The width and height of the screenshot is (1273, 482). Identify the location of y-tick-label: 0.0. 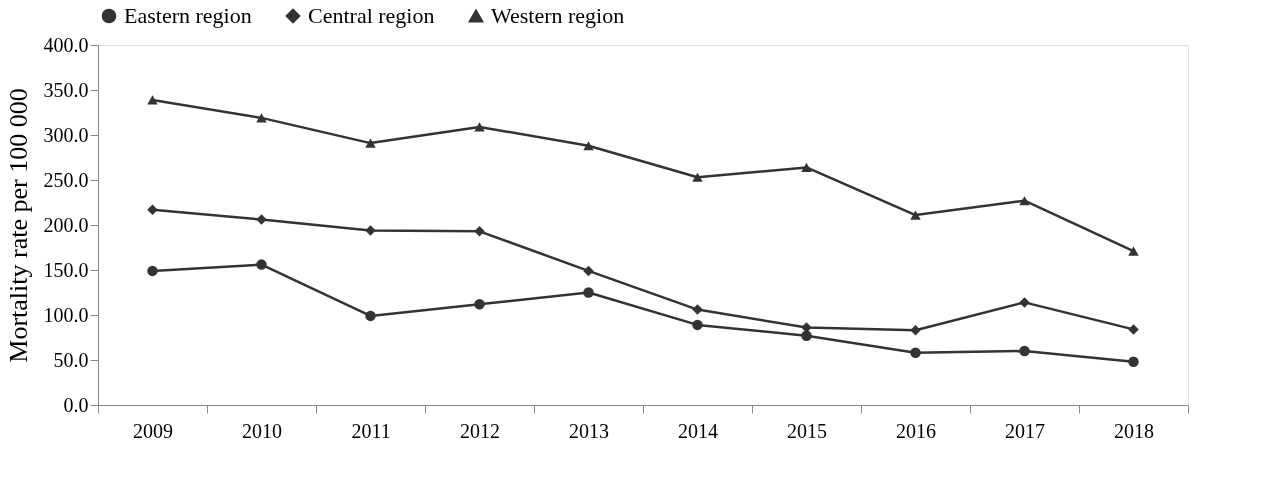
(76, 404).